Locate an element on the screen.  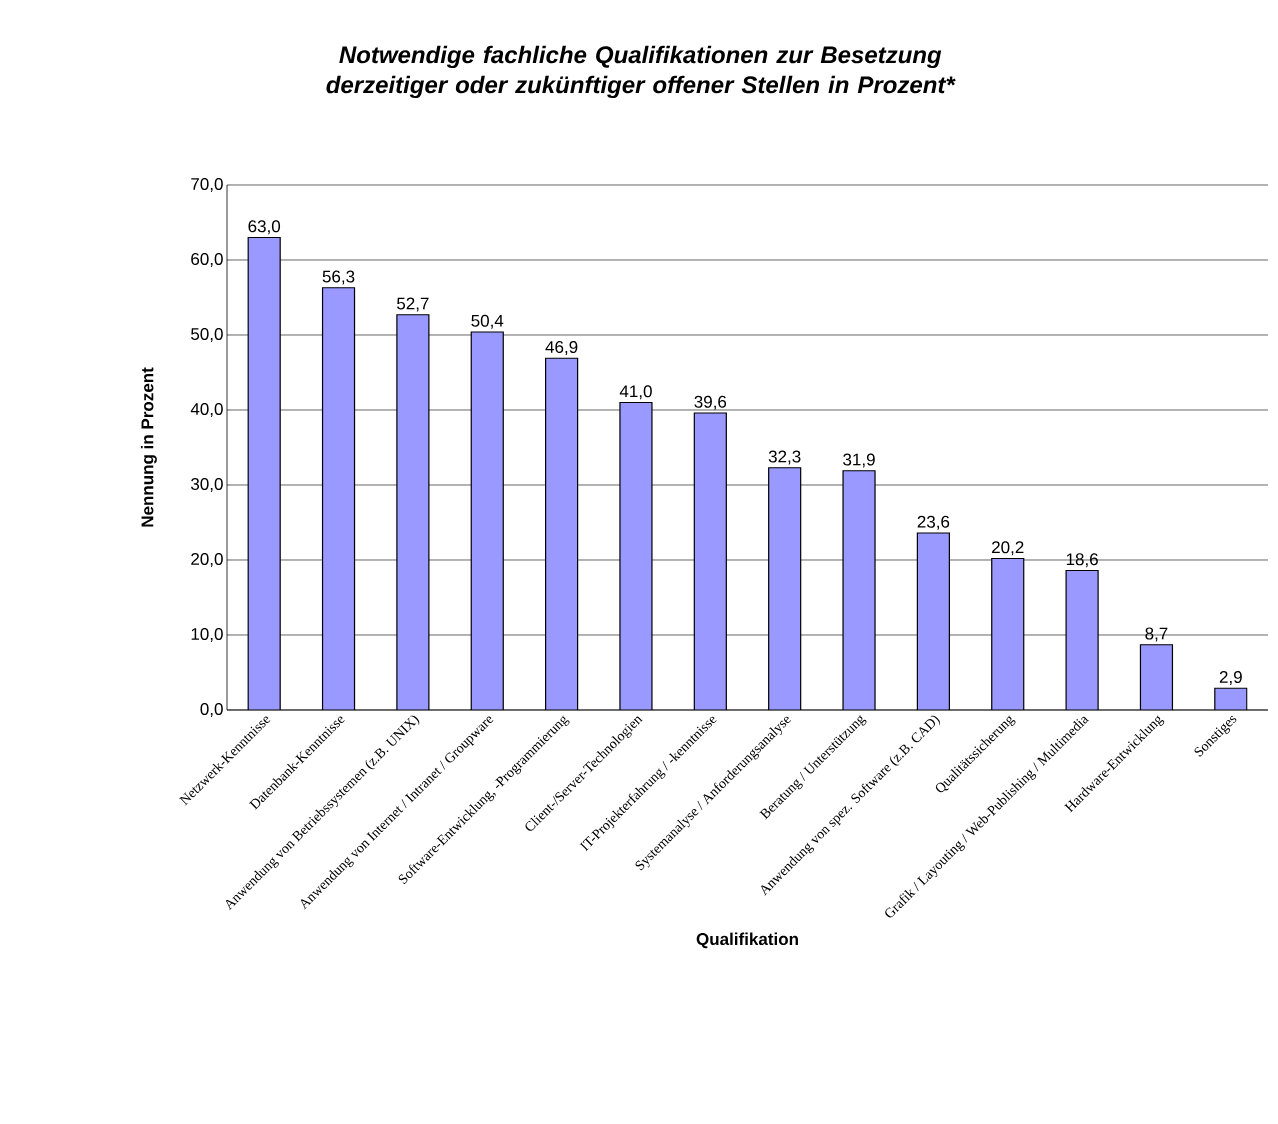
y-tick-label: 20,0 is located at coordinates (207, 560).